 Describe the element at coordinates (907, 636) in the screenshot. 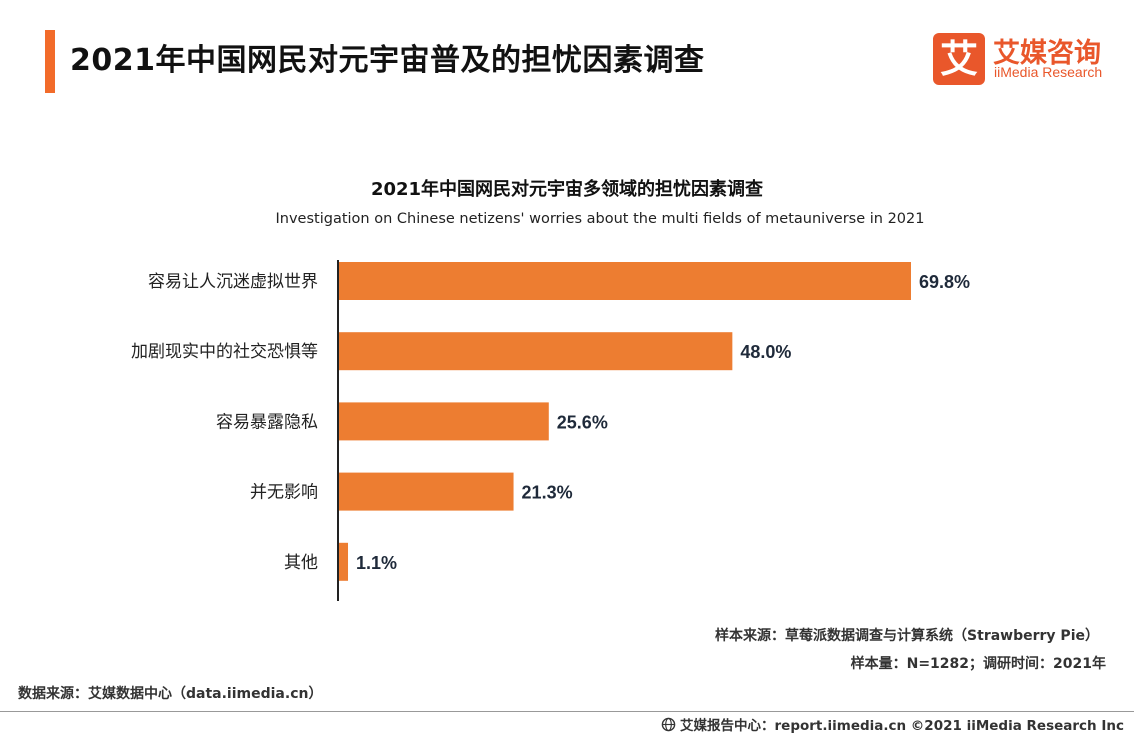

I see `sample-source: 样本来源：草莓派数据调查与计算系统（Strawberry Pie）` at that location.